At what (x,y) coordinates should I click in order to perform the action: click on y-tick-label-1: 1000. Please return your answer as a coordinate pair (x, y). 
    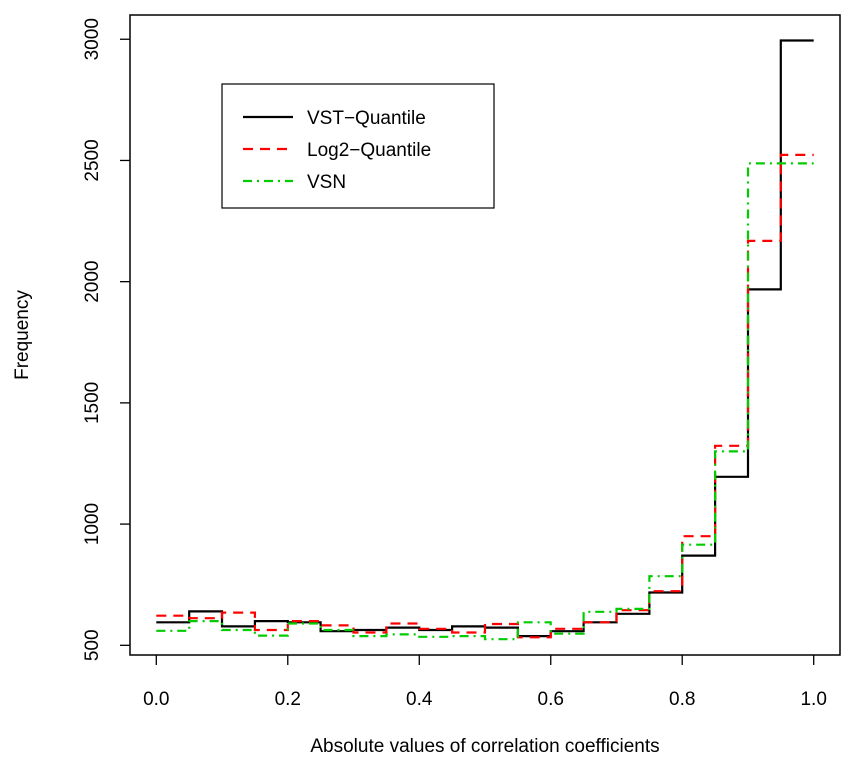
    Looking at the image, I should click on (92, 524).